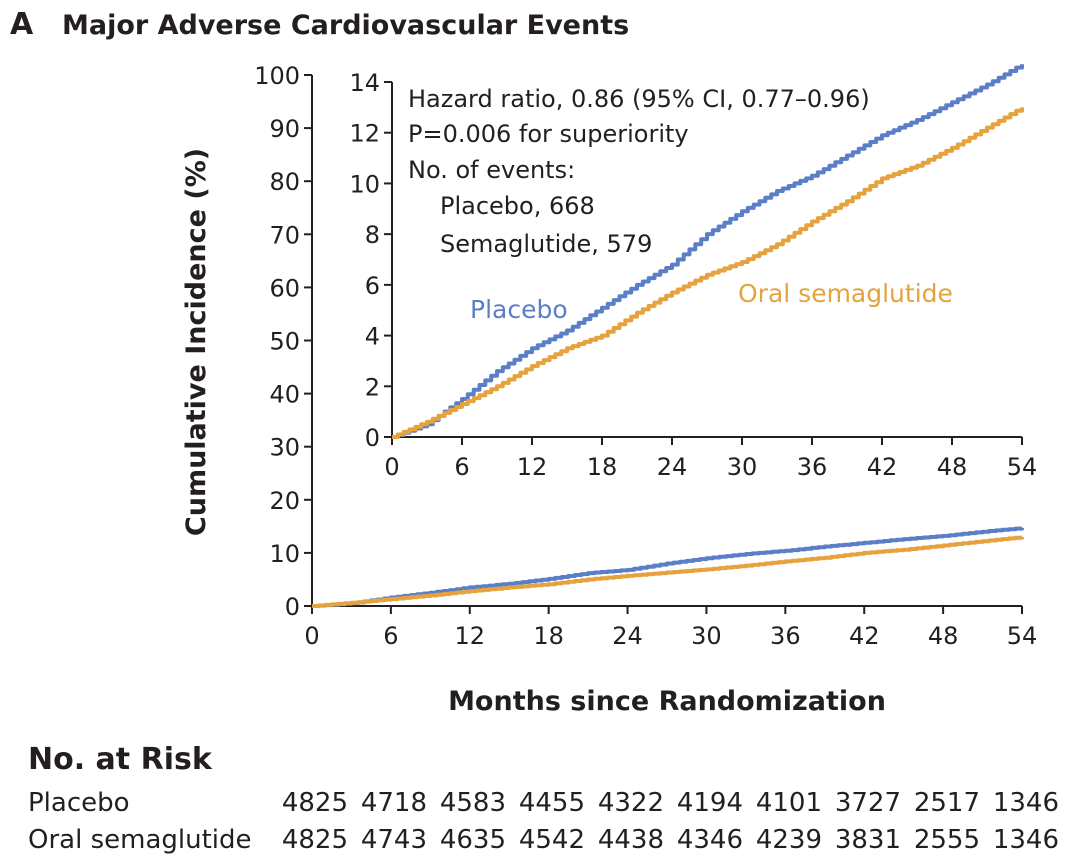  Describe the element at coordinates (372, 286) in the screenshot. I see `y-tick-label: 6` at that location.